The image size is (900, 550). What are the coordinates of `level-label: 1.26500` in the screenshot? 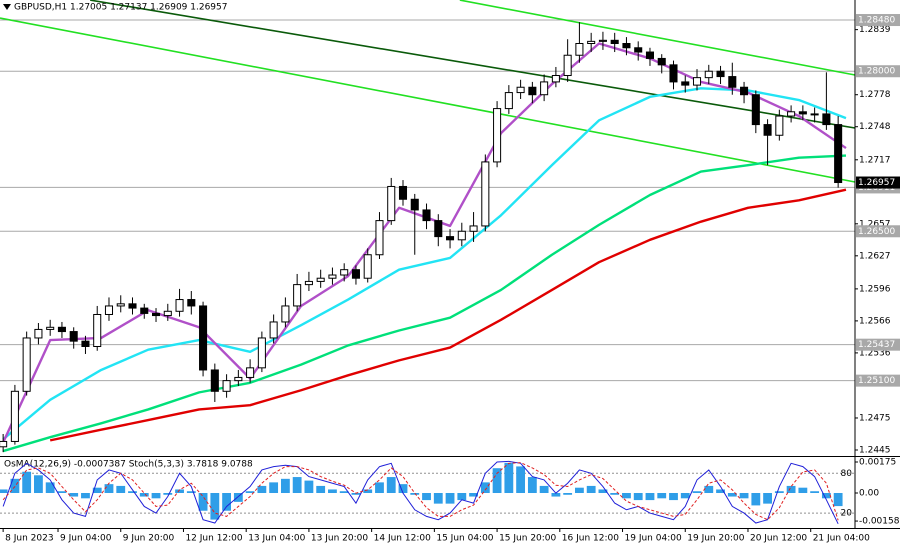 It's located at (876, 232).